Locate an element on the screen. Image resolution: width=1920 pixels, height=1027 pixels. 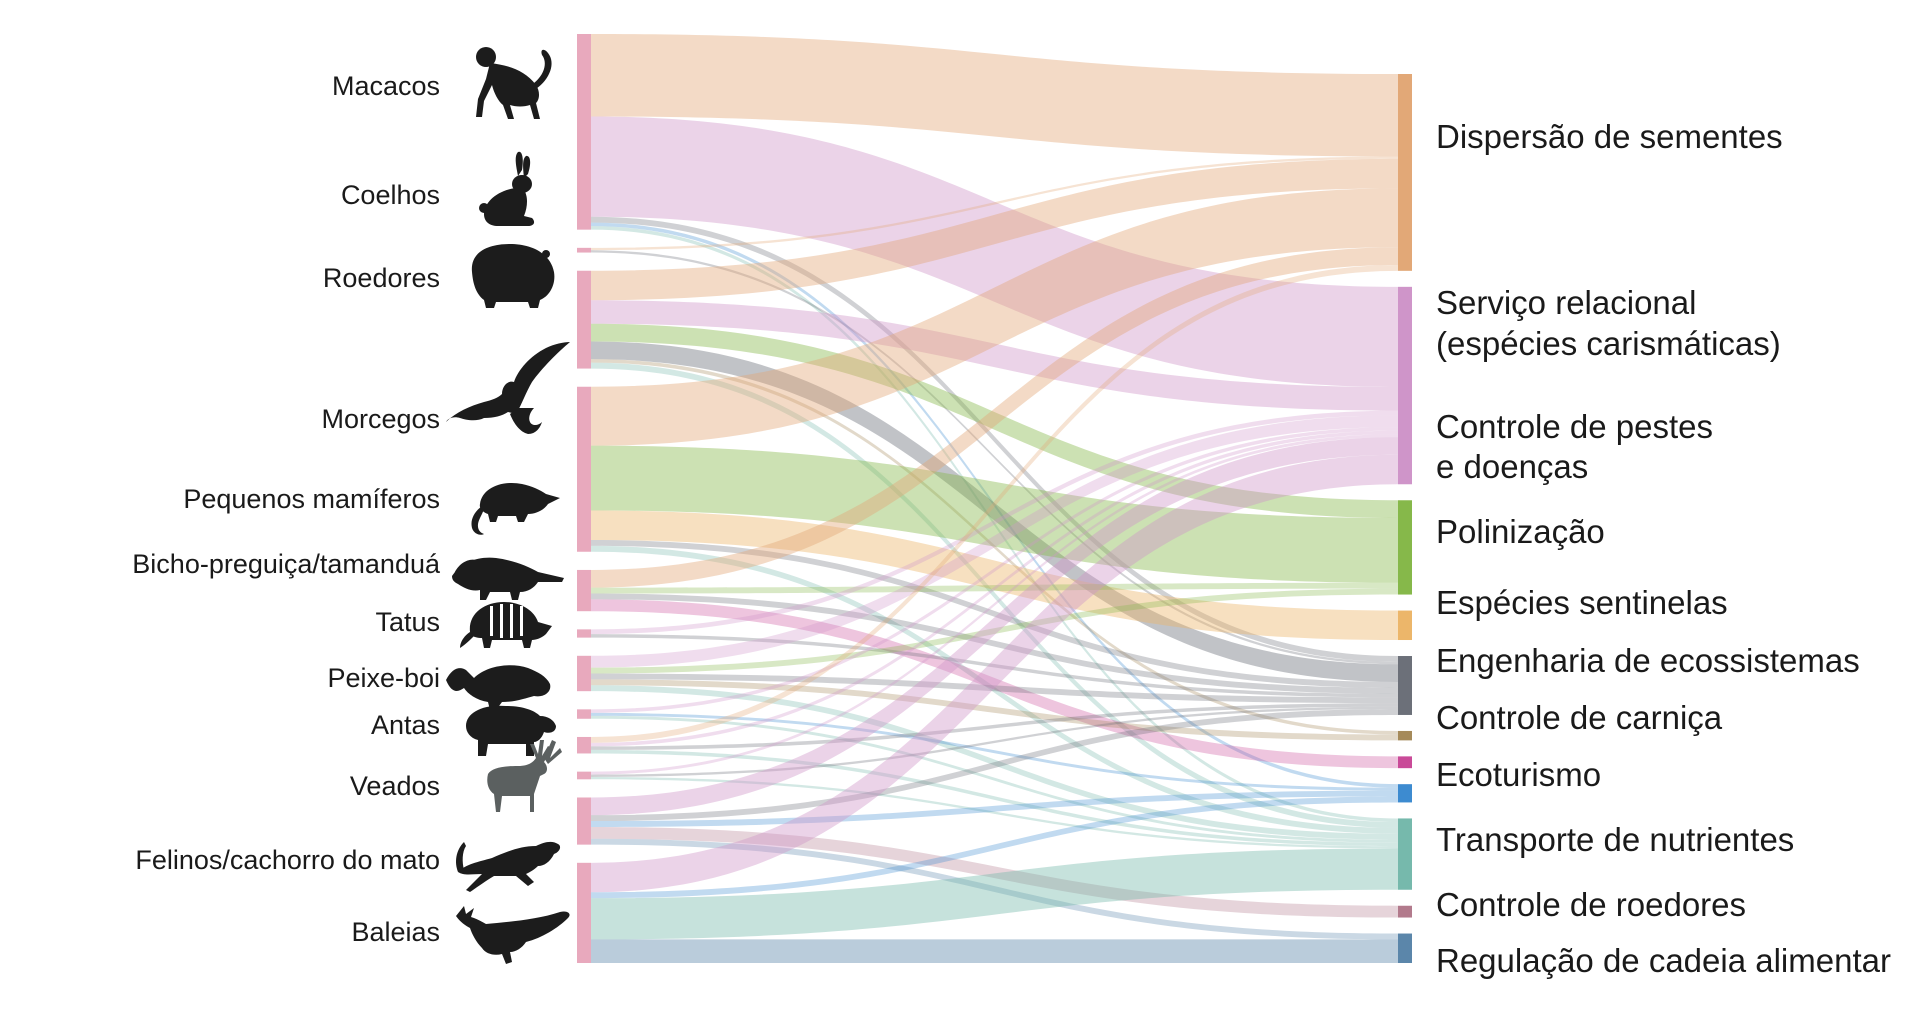
flow-preguica-to-relacional is located at coordinates (994, 522).